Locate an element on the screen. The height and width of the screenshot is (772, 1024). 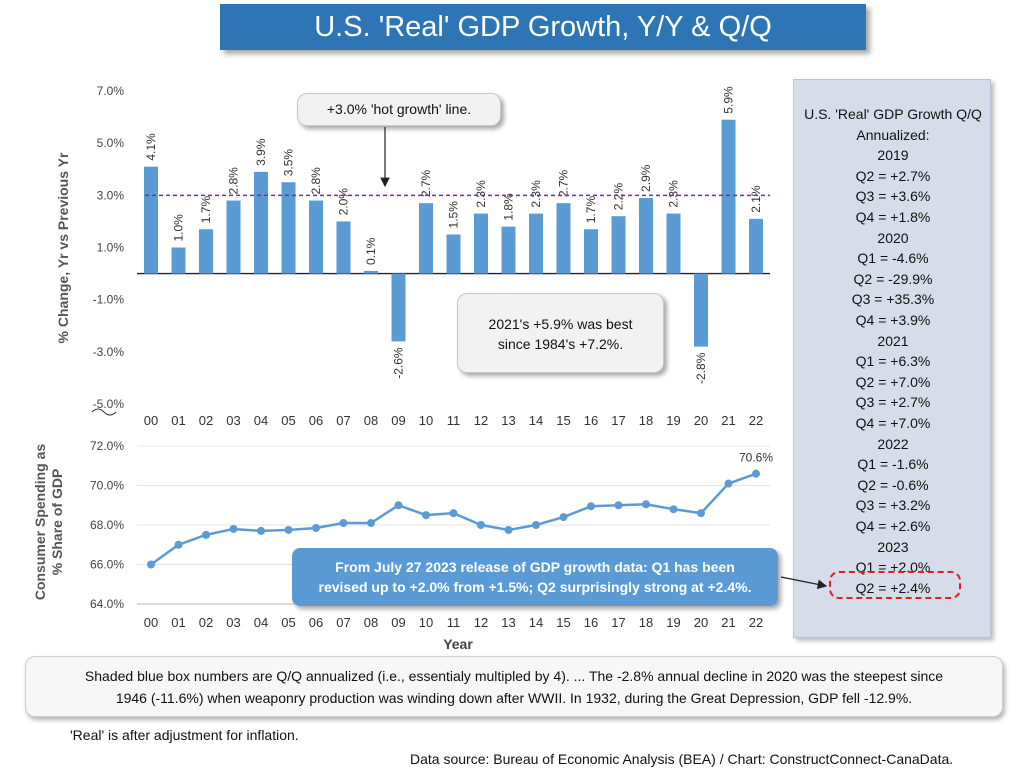
bar-y-tick-label: 3.0% is located at coordinates (111, 195).